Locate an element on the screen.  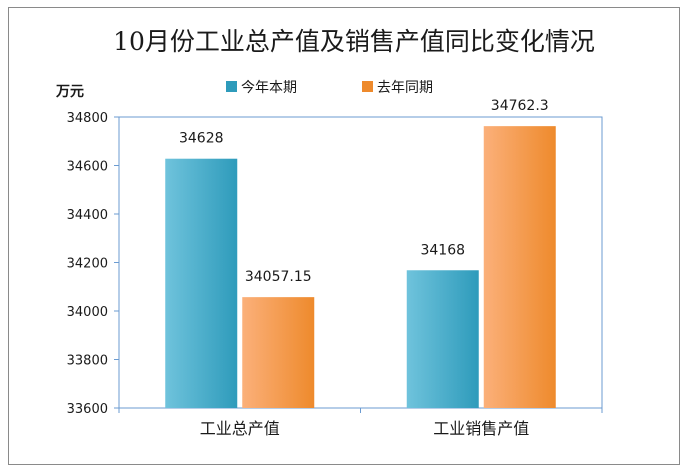
chart-title: 10月份工业总产值及销售产值同比变化情况 is located at coordinates (354, 41).